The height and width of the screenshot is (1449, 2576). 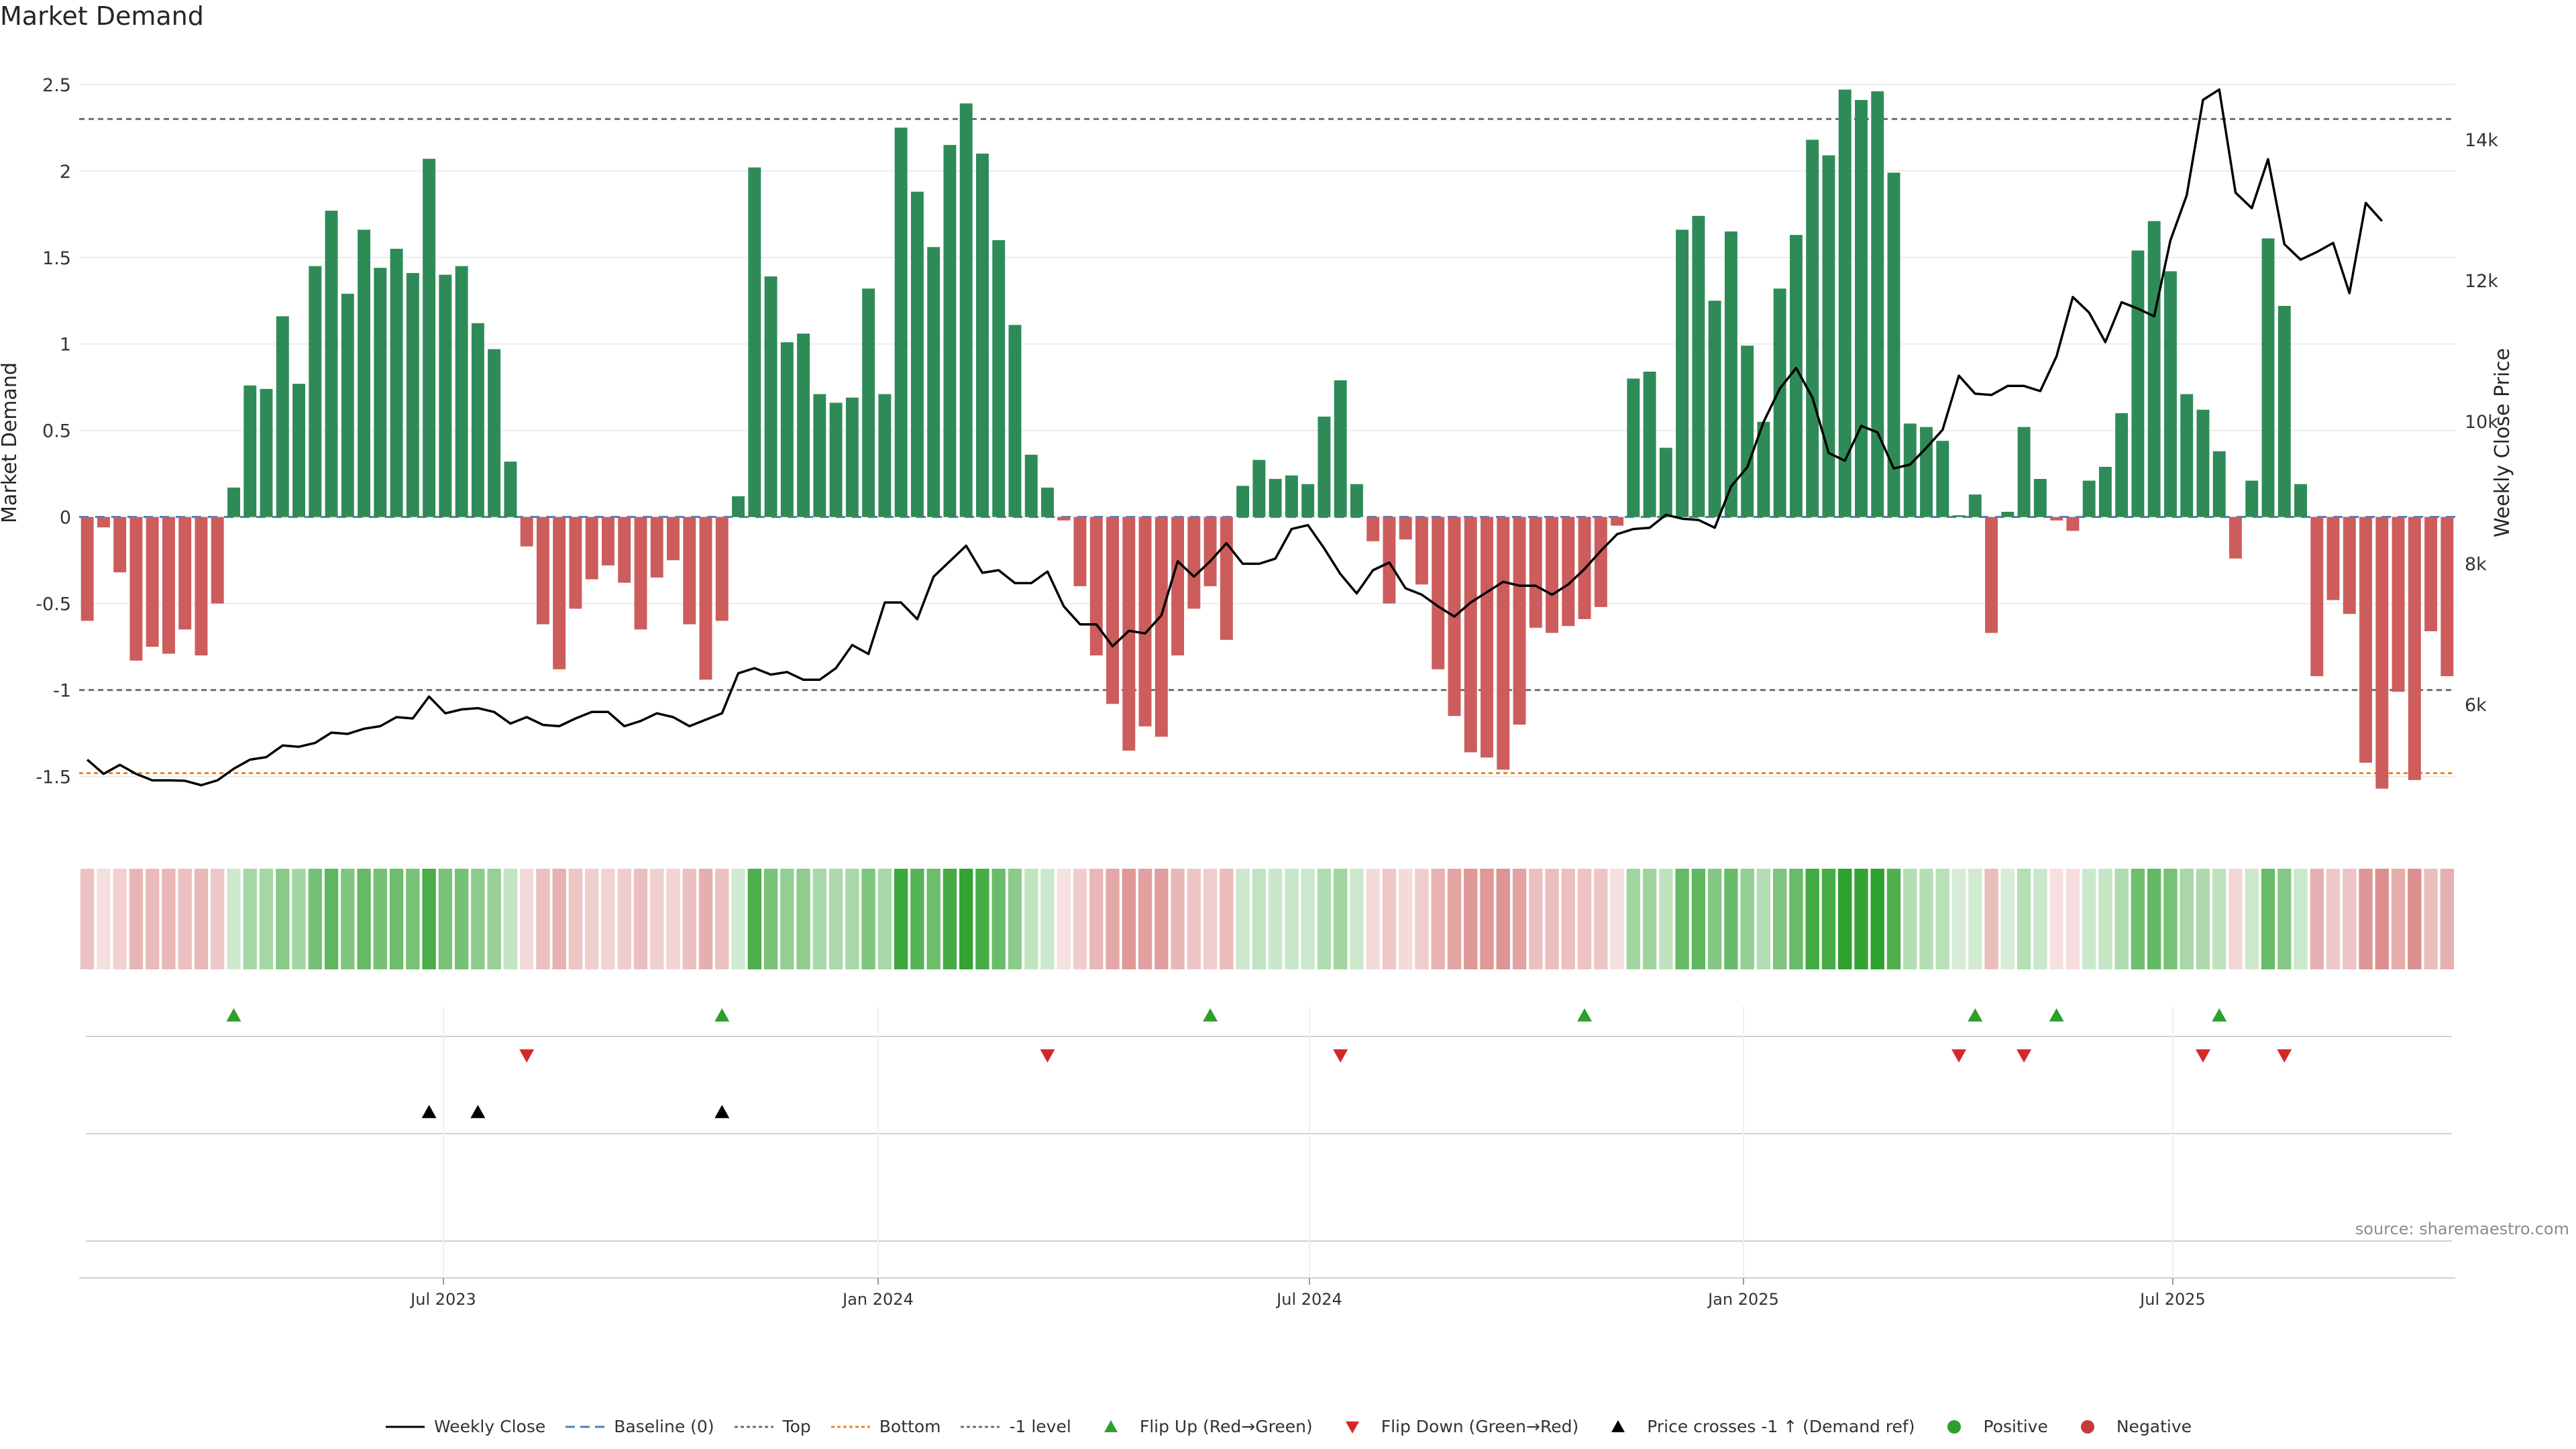 What do you see at coordinates (56, 431) in the screenshot?
I see `y-tick-label: 0.5` at bounding box center [56, 431].